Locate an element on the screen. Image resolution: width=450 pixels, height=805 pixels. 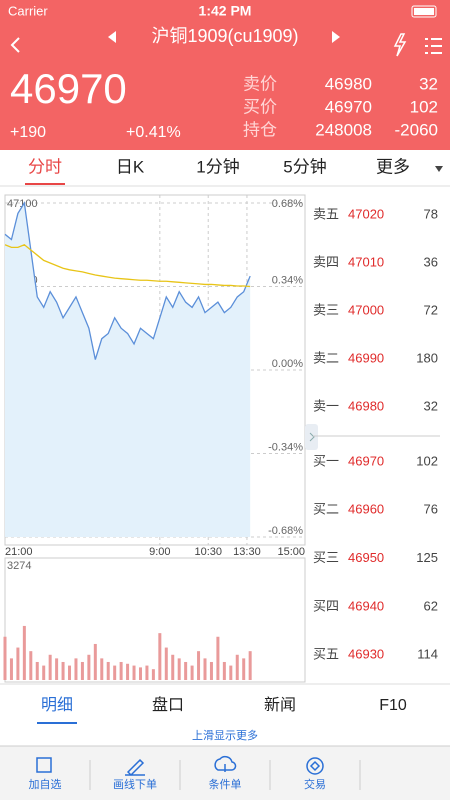
quote-value: 248008 is located at coordinates (343, 129).